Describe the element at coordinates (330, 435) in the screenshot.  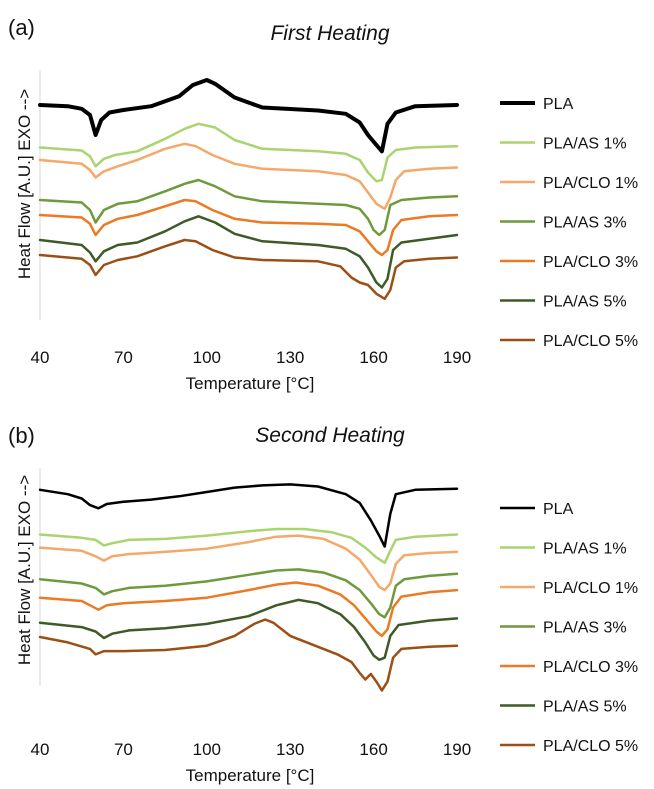
I see `chart-title: Second Heating` at that location.